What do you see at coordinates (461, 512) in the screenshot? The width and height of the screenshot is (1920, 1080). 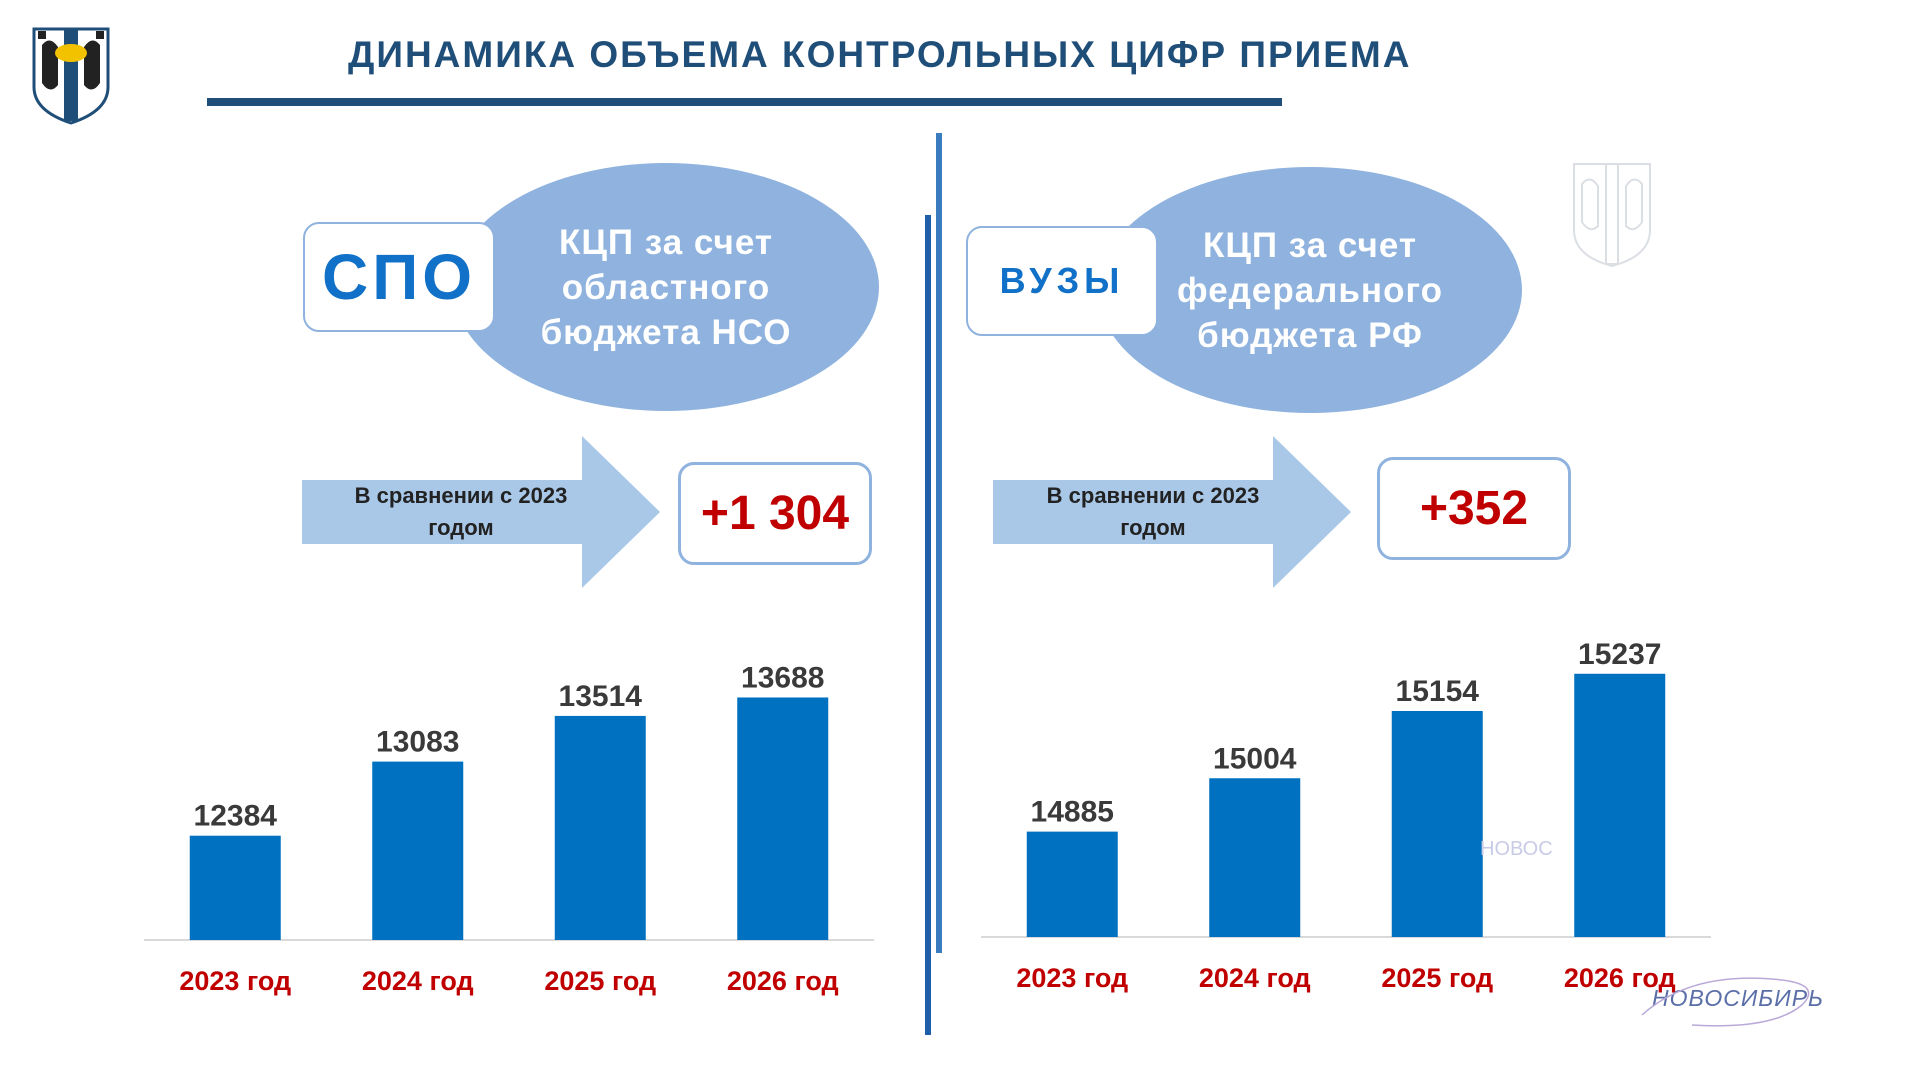 I see `left-compare-text: В сравнении с 2023 годом` at bounding box center [461, 512].